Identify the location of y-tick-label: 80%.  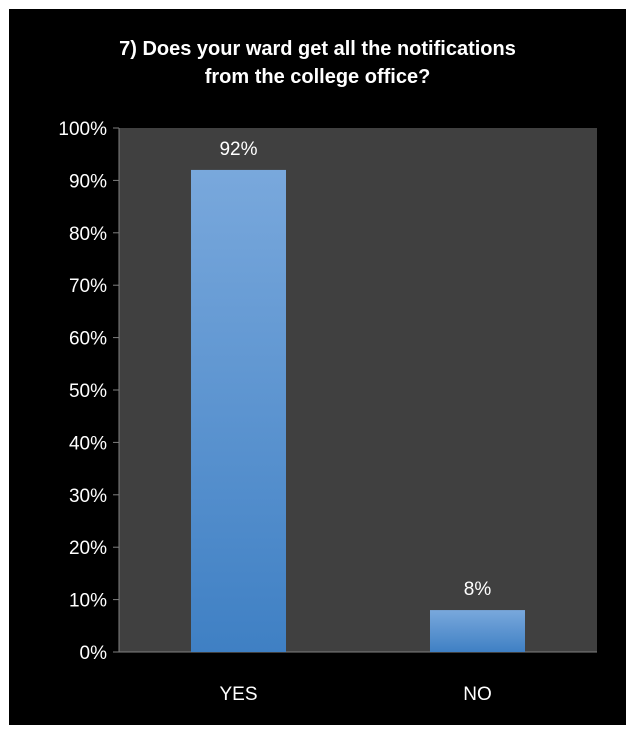
(88, 234).